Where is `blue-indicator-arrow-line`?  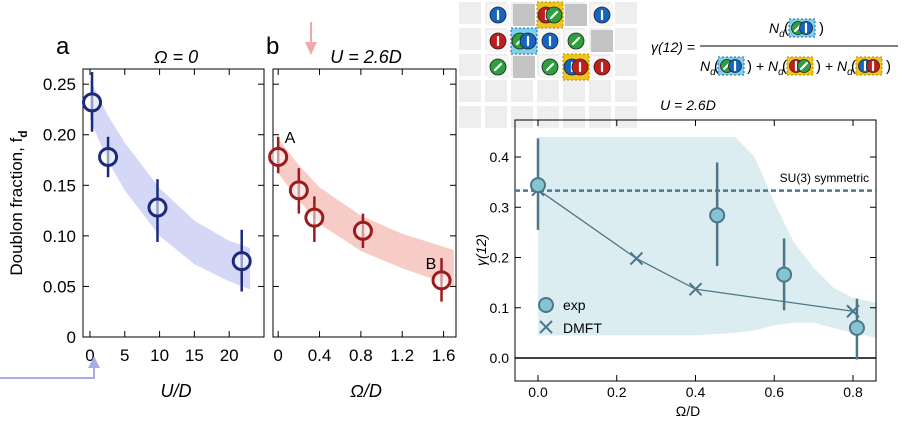
blue-indicator-arrow-line is located at coordinates (47, 372).